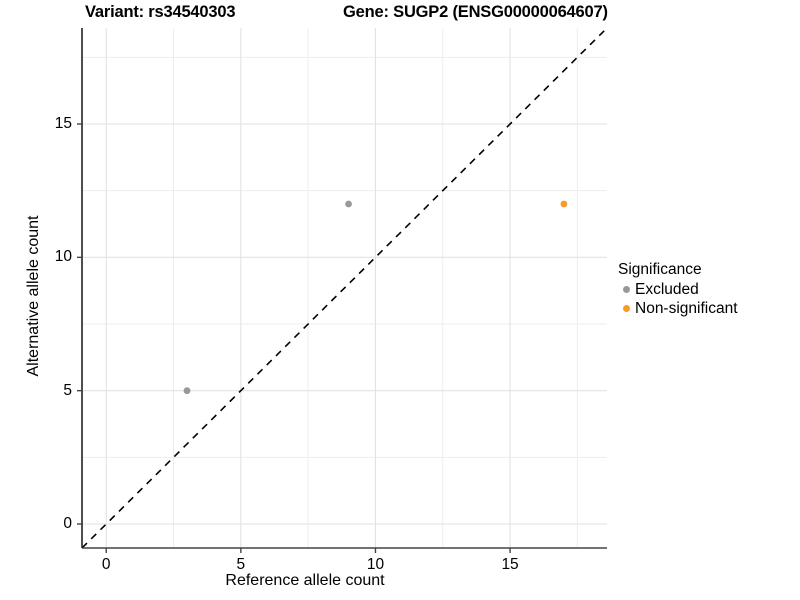  I want to click on legend-title: Significance, so click(660, 269).